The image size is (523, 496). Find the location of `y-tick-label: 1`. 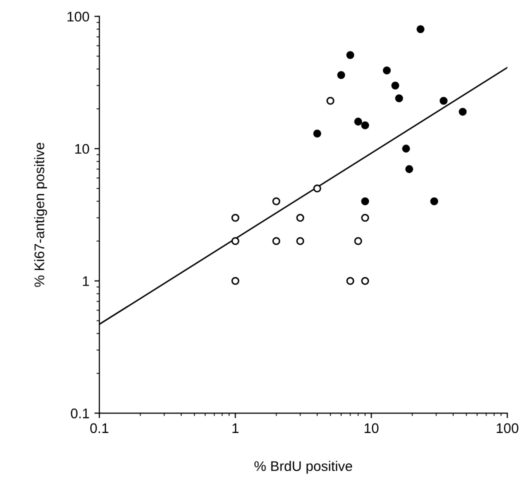

y-tick-label: 1 is located at coordinates (85, 281).